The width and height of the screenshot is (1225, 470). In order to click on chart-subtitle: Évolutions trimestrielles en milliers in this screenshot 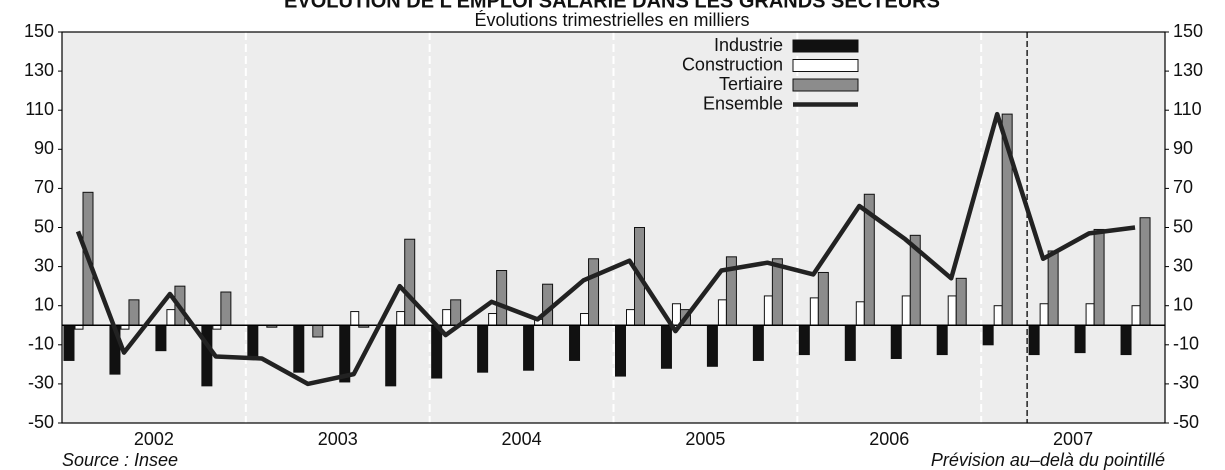, I will do `click(611, 20)`.